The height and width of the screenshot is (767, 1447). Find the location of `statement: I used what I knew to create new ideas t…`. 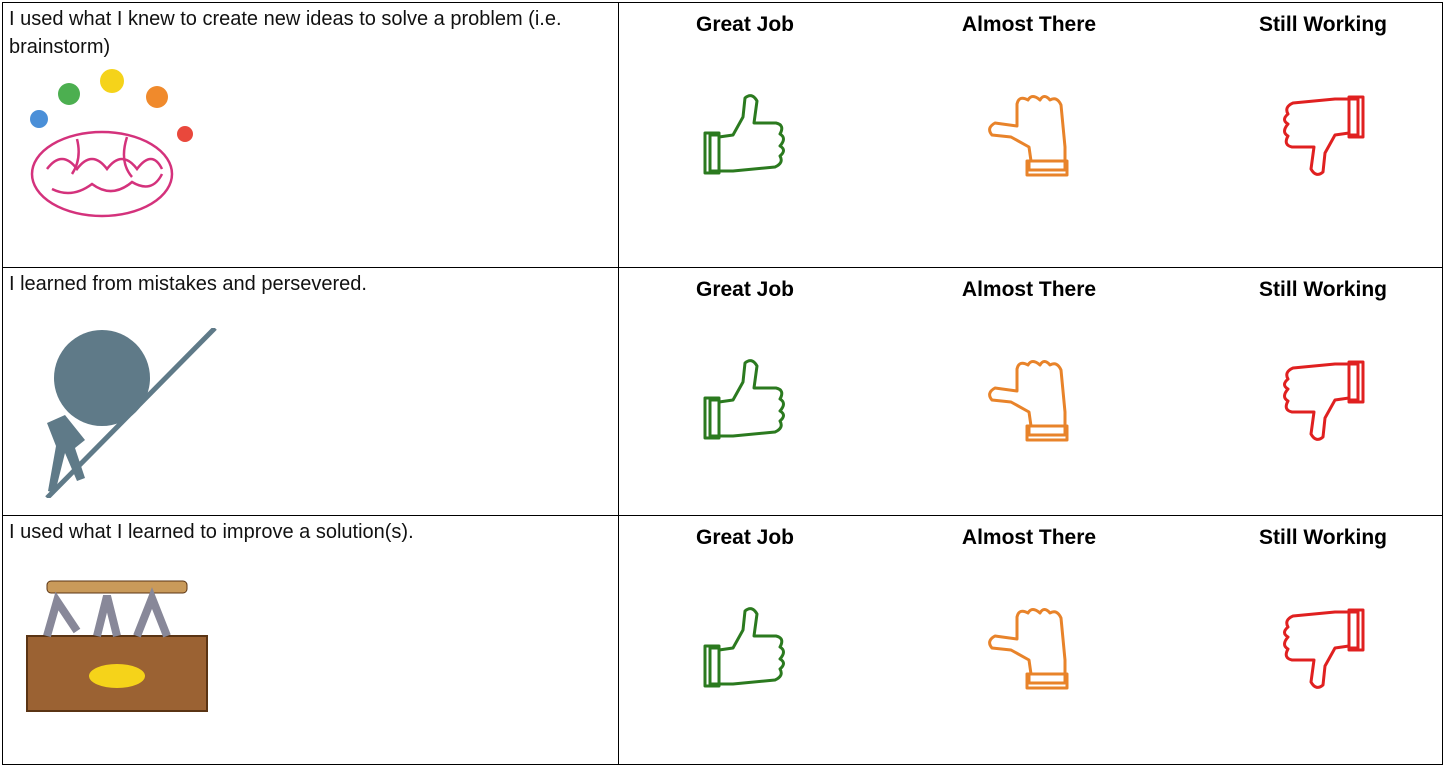

statement: I used what I knew to create new ideas t… is located at coordinates (285, 33).